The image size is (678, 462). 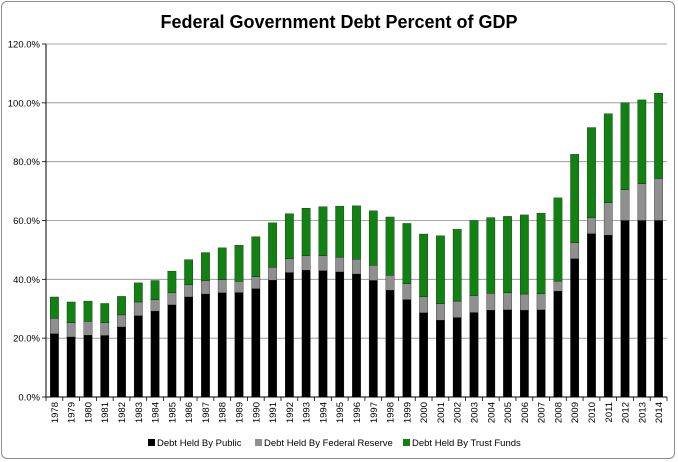 I want to click on x-tick-label: 1998, so click(x=391, y=412).